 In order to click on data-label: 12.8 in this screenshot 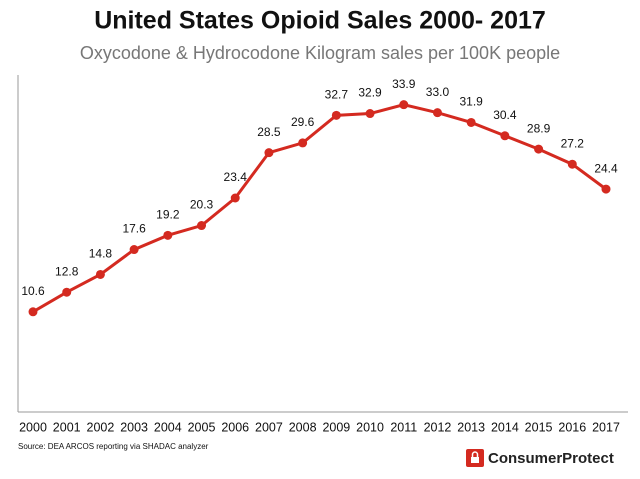, I will do `click(67, 271)`.